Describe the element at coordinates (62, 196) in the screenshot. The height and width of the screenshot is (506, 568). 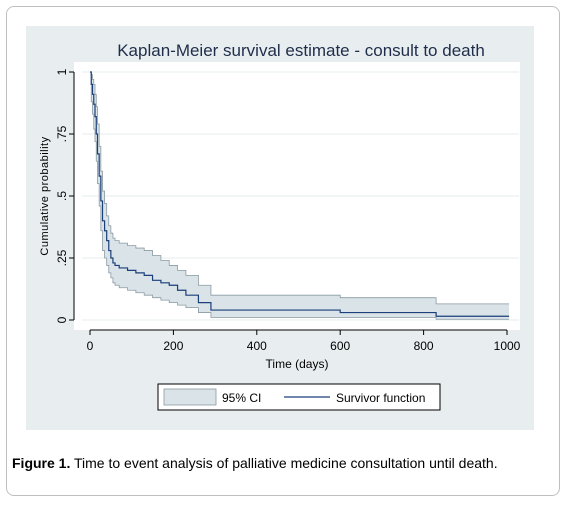
I see `y-tick-label: .5` at that location.